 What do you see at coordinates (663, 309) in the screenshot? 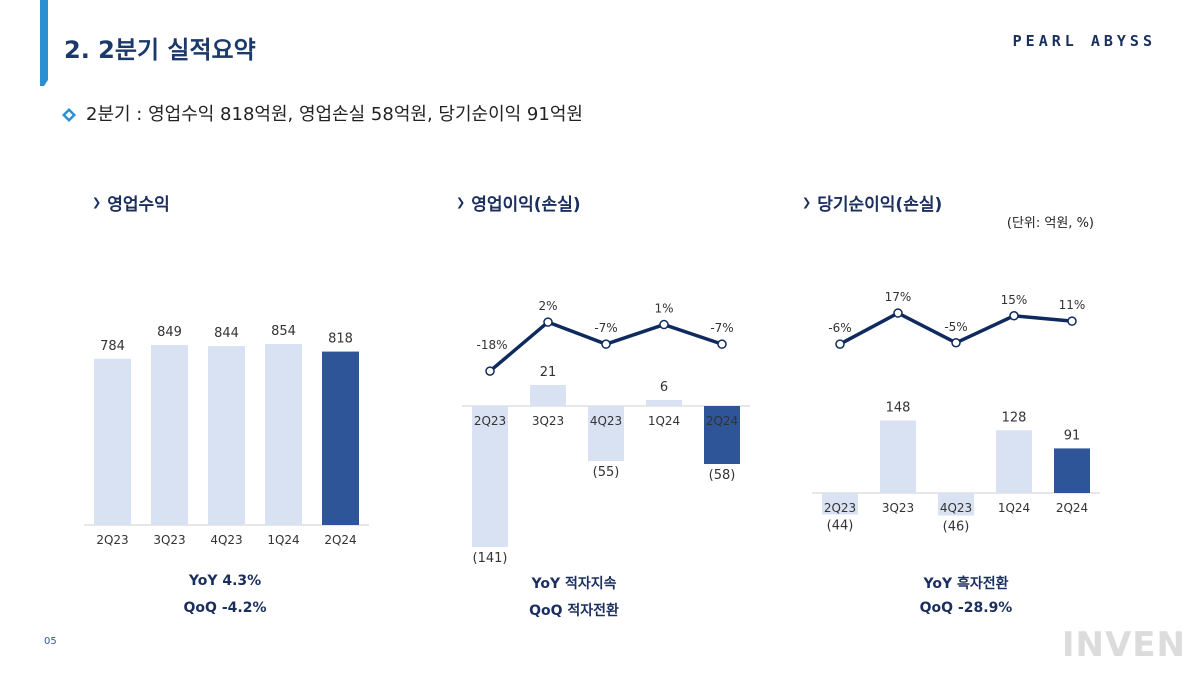
I see `margin-label: 1%` at bounding box center [663, 309].